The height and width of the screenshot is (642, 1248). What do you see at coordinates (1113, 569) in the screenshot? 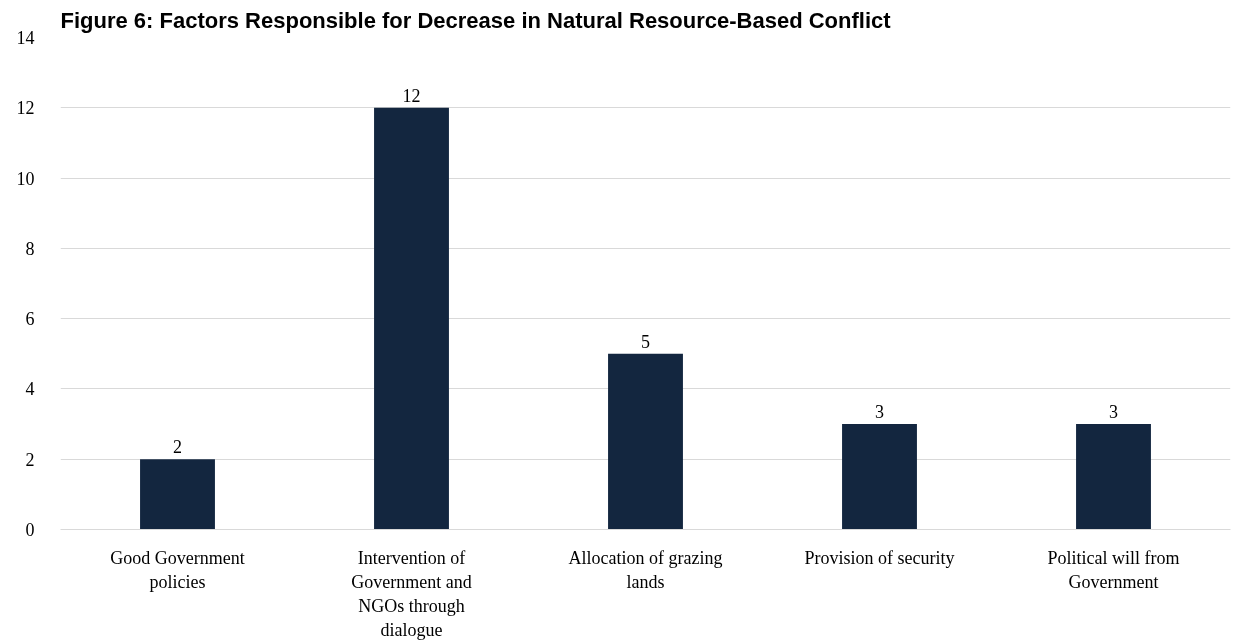
I see `x-tick-label: Political will from Government` at bounding box center [1113, 569].